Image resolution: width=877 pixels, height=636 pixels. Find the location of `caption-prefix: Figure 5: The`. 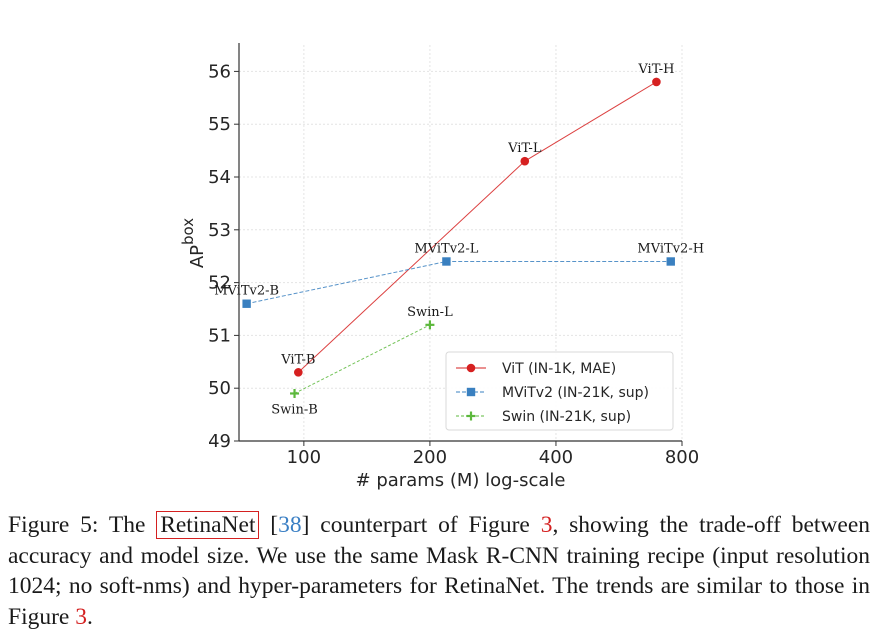

caption-prefix: Figure 5: The is located at coordinates (82, 525).